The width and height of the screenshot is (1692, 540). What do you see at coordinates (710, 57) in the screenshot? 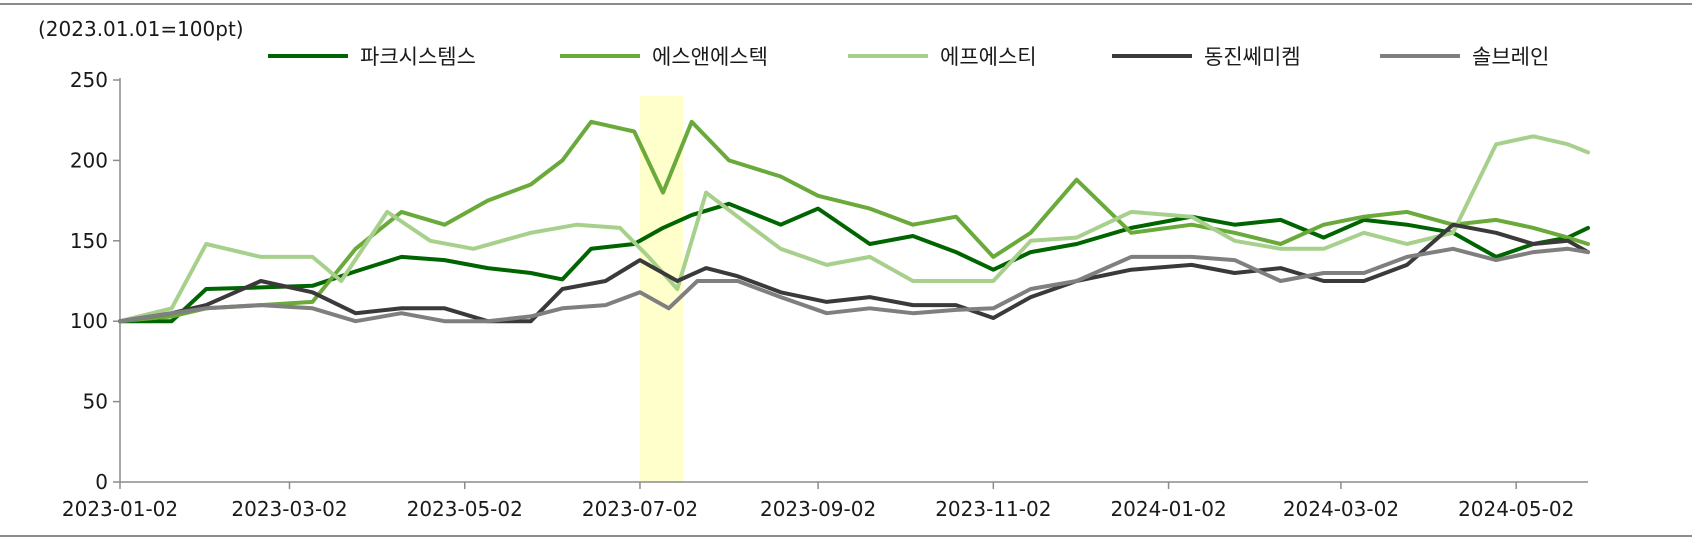
I see `legend-label: 에스앤에스텍` at bounding box center [710, 57].